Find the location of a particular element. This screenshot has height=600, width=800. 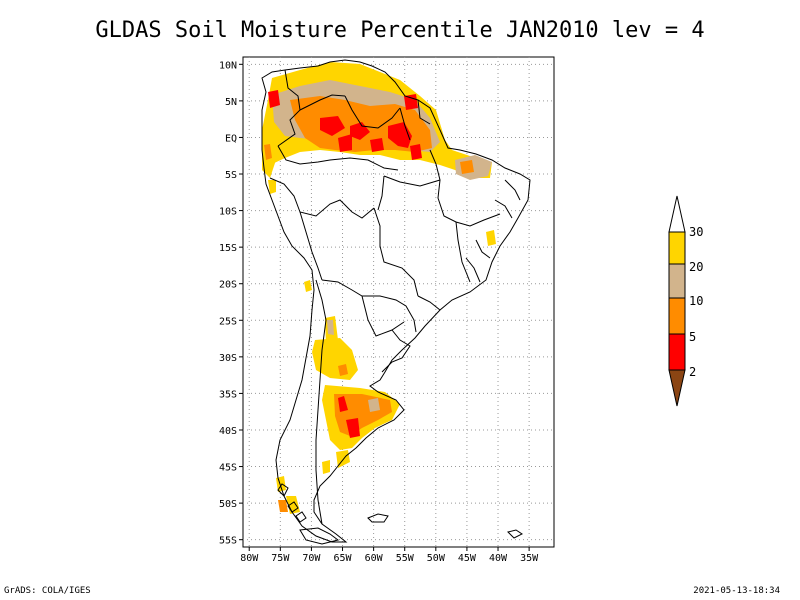

islands is located at coordinates (400, 514).